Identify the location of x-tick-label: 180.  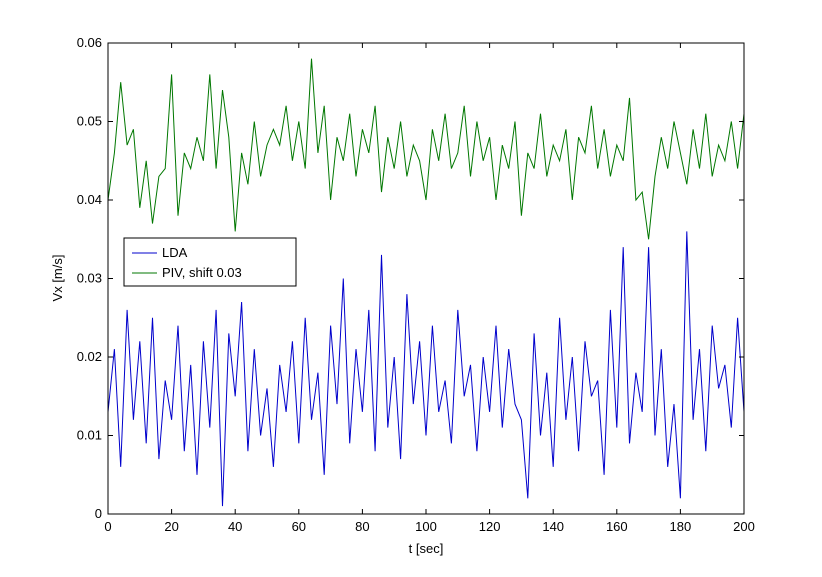
(681, 526).